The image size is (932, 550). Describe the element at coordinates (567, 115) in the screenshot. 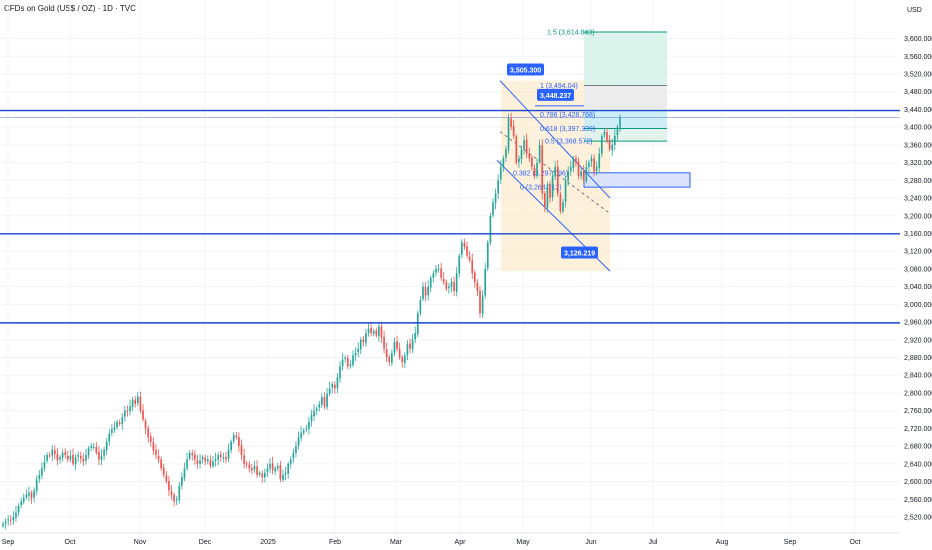

I see `fib-label: 0.786 (3,428.768)` at that location.